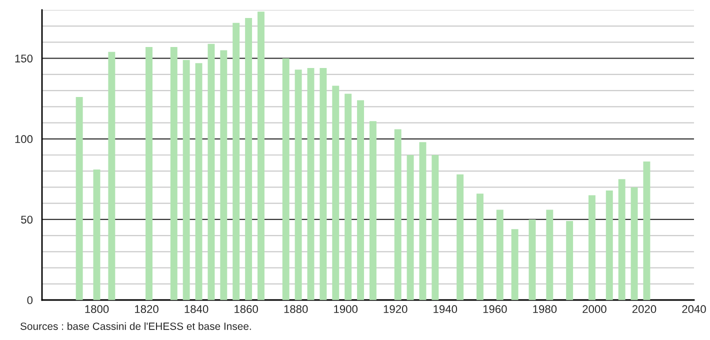 This screenshot has height=340, width=710. I want to click on x-tick-label: 1860, so click(246, 309).